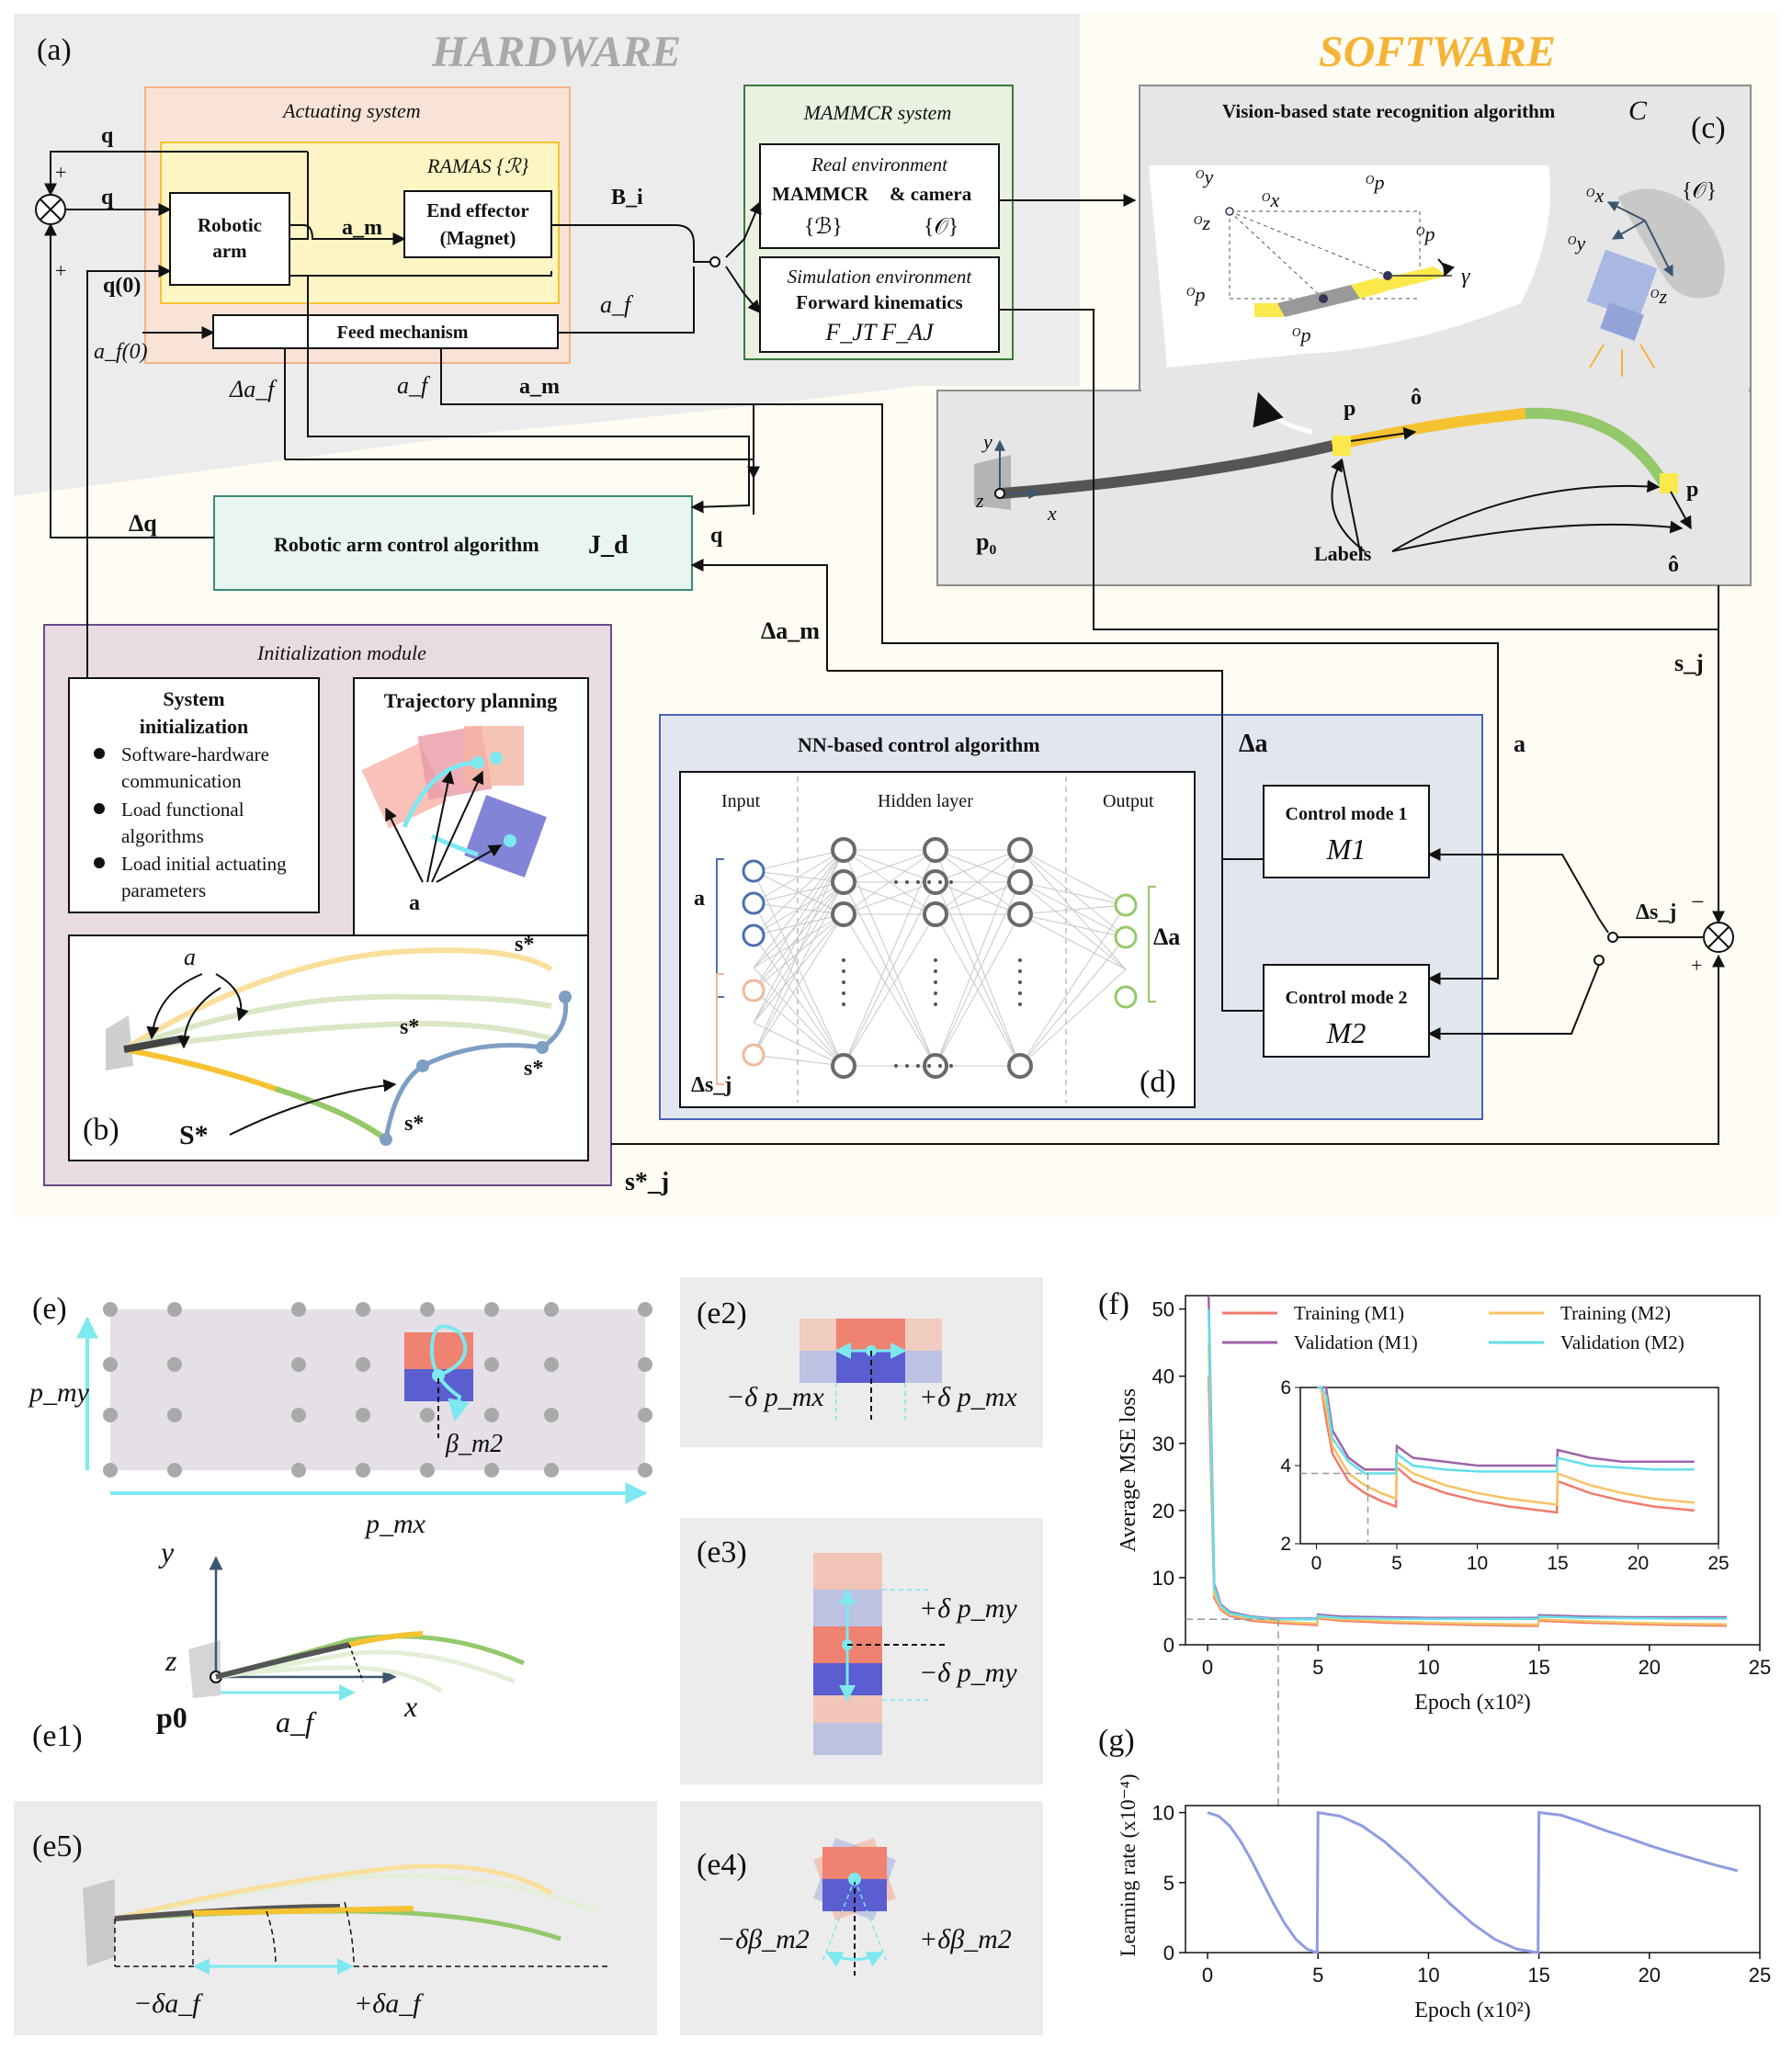  I want to click on svg-text: ᴼp, so click(1425, 233).